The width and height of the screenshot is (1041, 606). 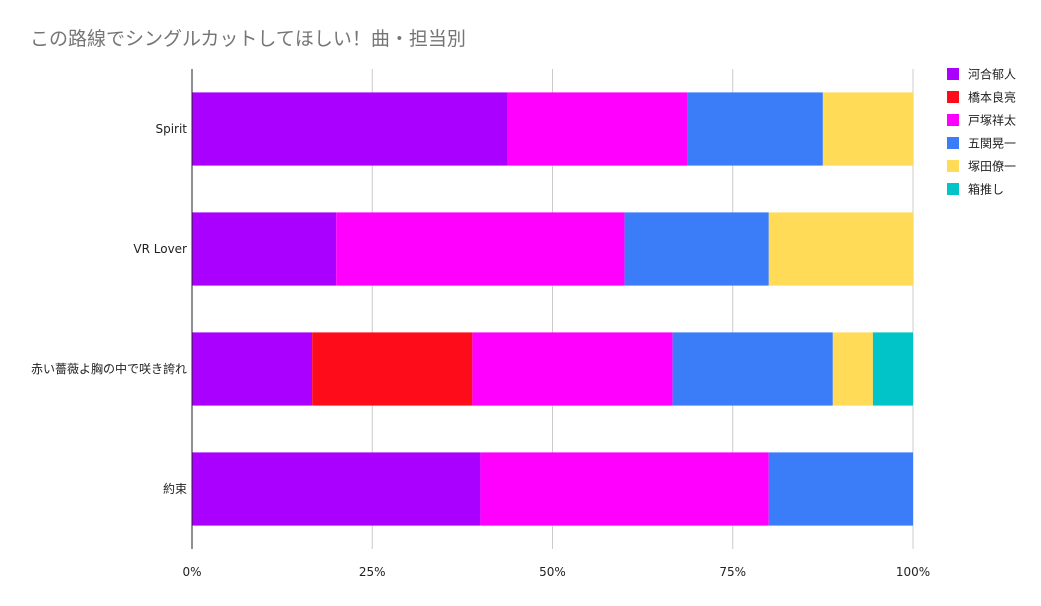 What do you see at coordinates (992, 97) in the screenshot?
I see `legend-label: 橋本良亮` at bounding box center [992, 97].